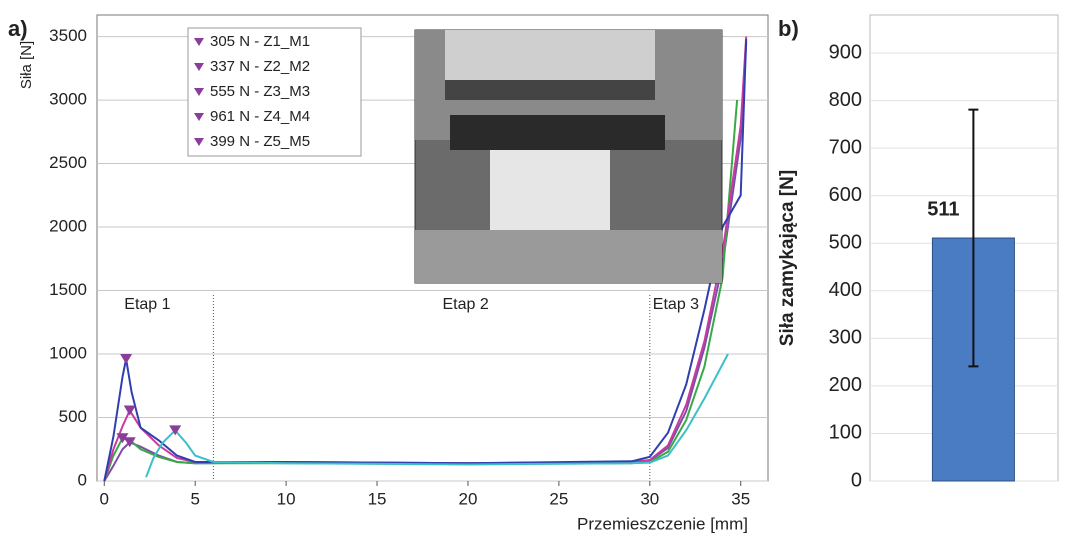 This screenshot has height=540, width=1065. I want to click on stage-label: Etap 2, so click(466, 304).